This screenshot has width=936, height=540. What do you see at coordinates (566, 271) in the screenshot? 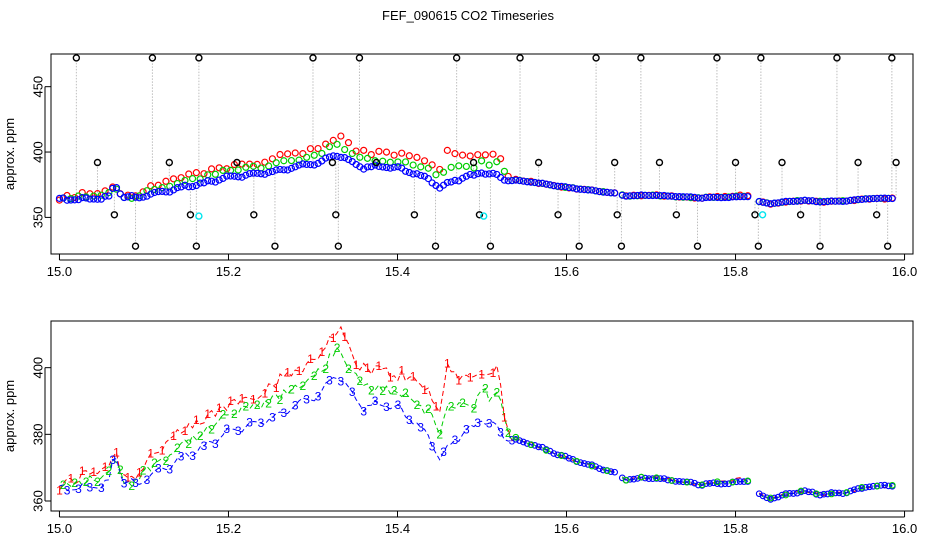
I see `x-tick-label: 15.6` at bounding box center [566, 271].